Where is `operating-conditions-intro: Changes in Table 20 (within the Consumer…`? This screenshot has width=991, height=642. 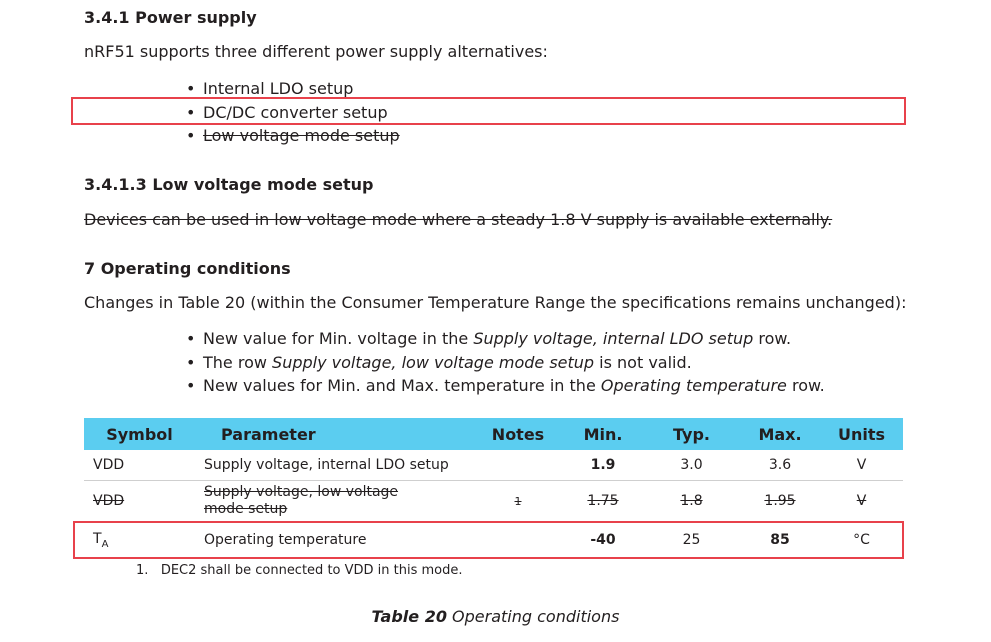 operating-conditions-intro: Changes in Table 20 (within the Consumer… is located at coordinates (495, 302).